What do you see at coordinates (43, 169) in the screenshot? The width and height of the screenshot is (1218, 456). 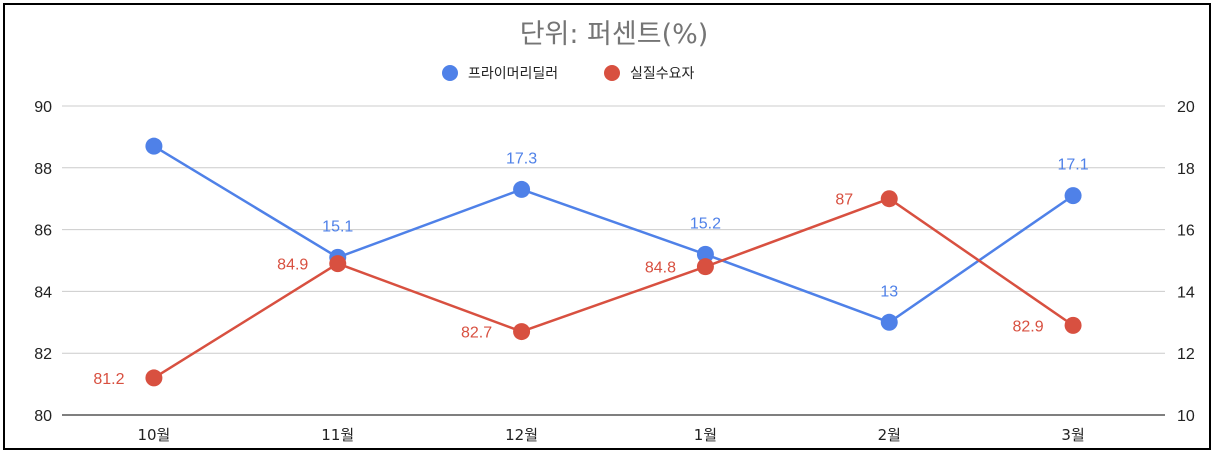 I see `left-tick-label: 88` at bounding box center [43, 169].